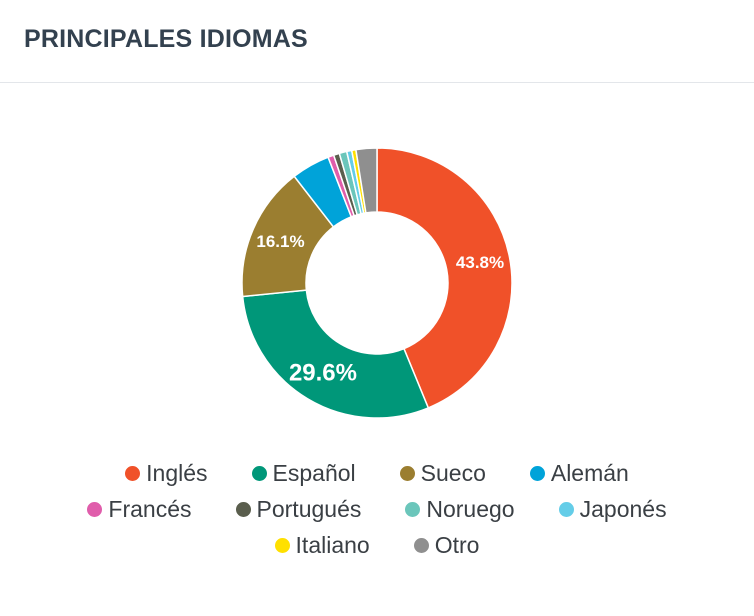 Image resolution: width=754 pixels, height=616 pixels. I want to click on legend-label: Noruego, so click(470, 508).